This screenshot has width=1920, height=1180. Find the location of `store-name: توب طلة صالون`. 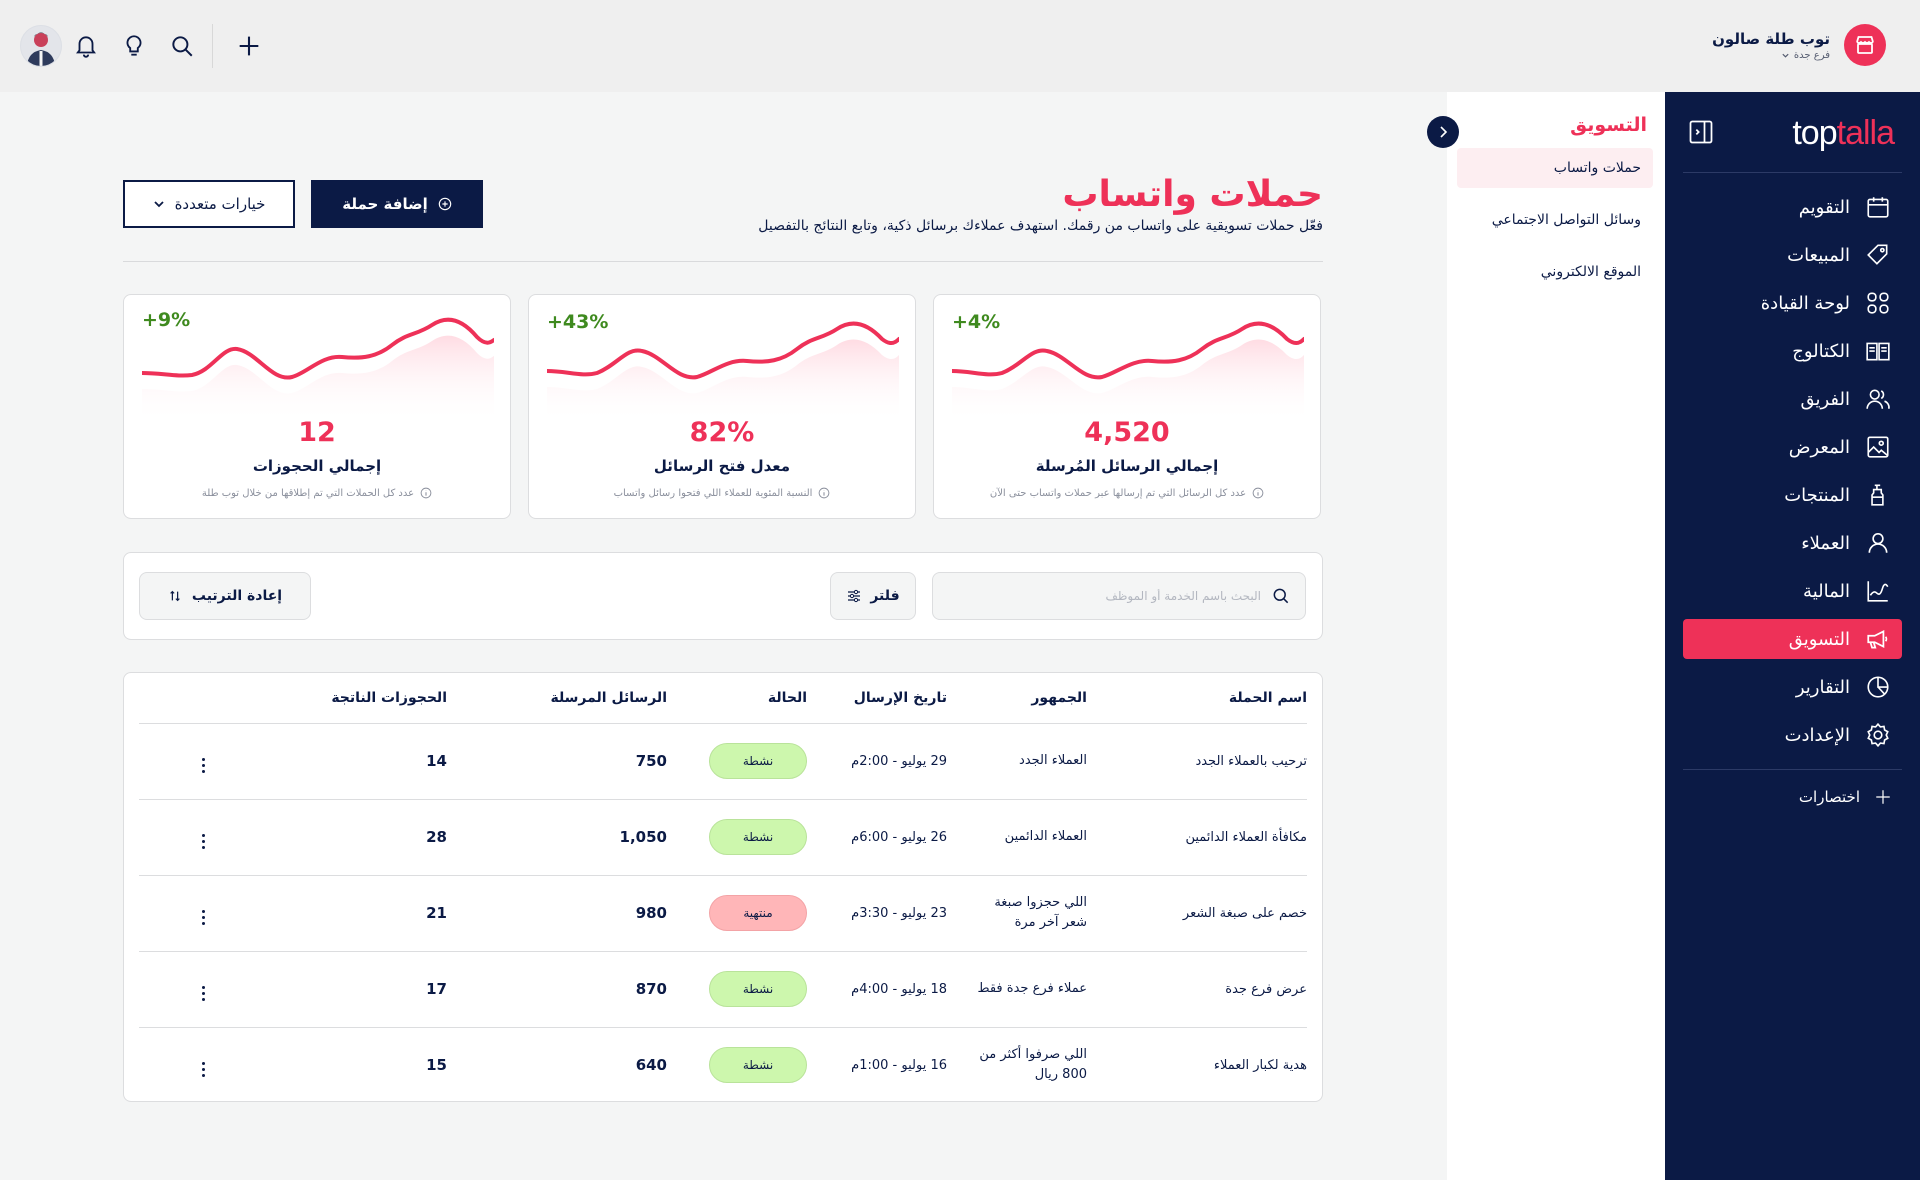

store-name: توب طلة صالون is located at coordinates (1771, 38).